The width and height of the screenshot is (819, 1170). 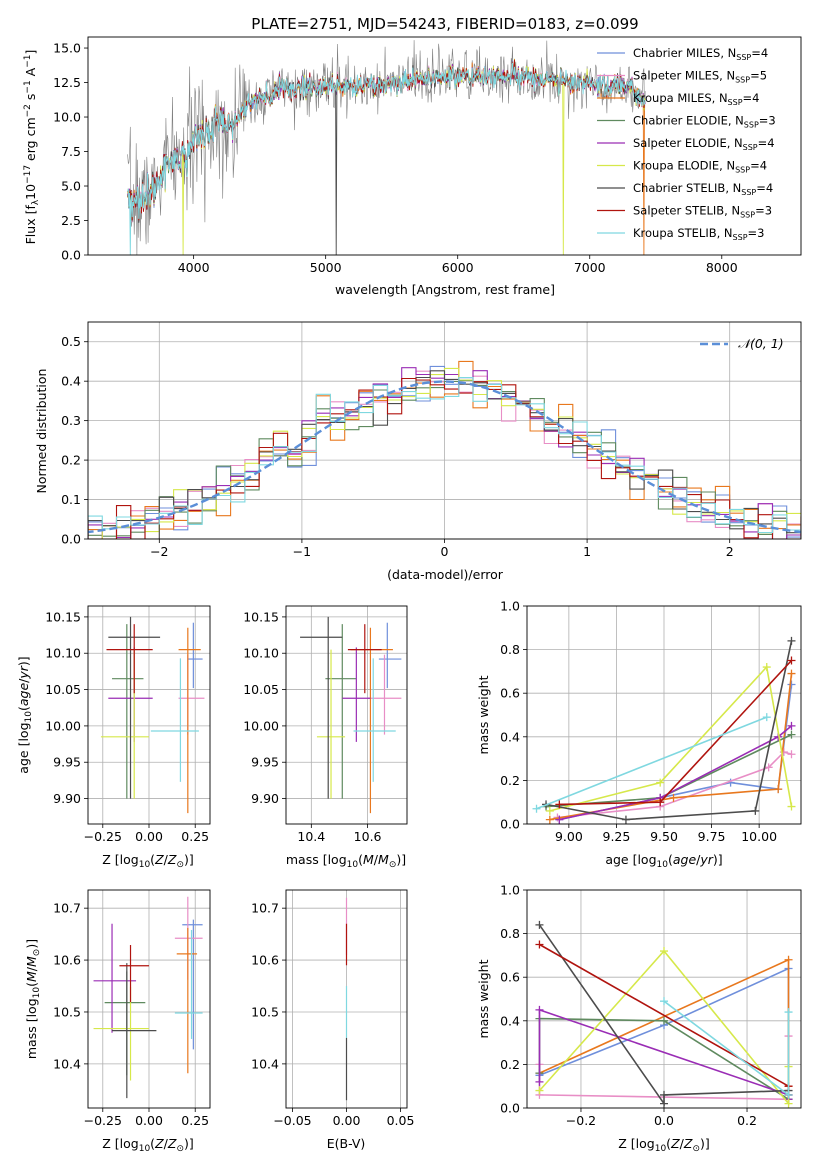 I want to click on spectrum-ytick-label-1: 2.5, so click(x=71, y=220).